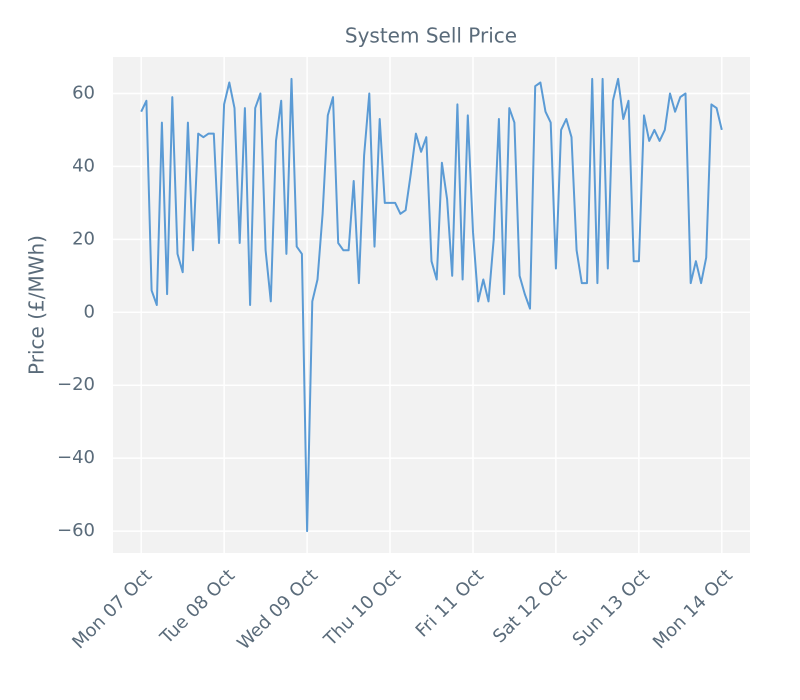 The height and width of the screenshot is (700, 800). Describe the element at coordinates (431, 36) in the screenshot. I see `chart-title: System Sell Price` at that location.